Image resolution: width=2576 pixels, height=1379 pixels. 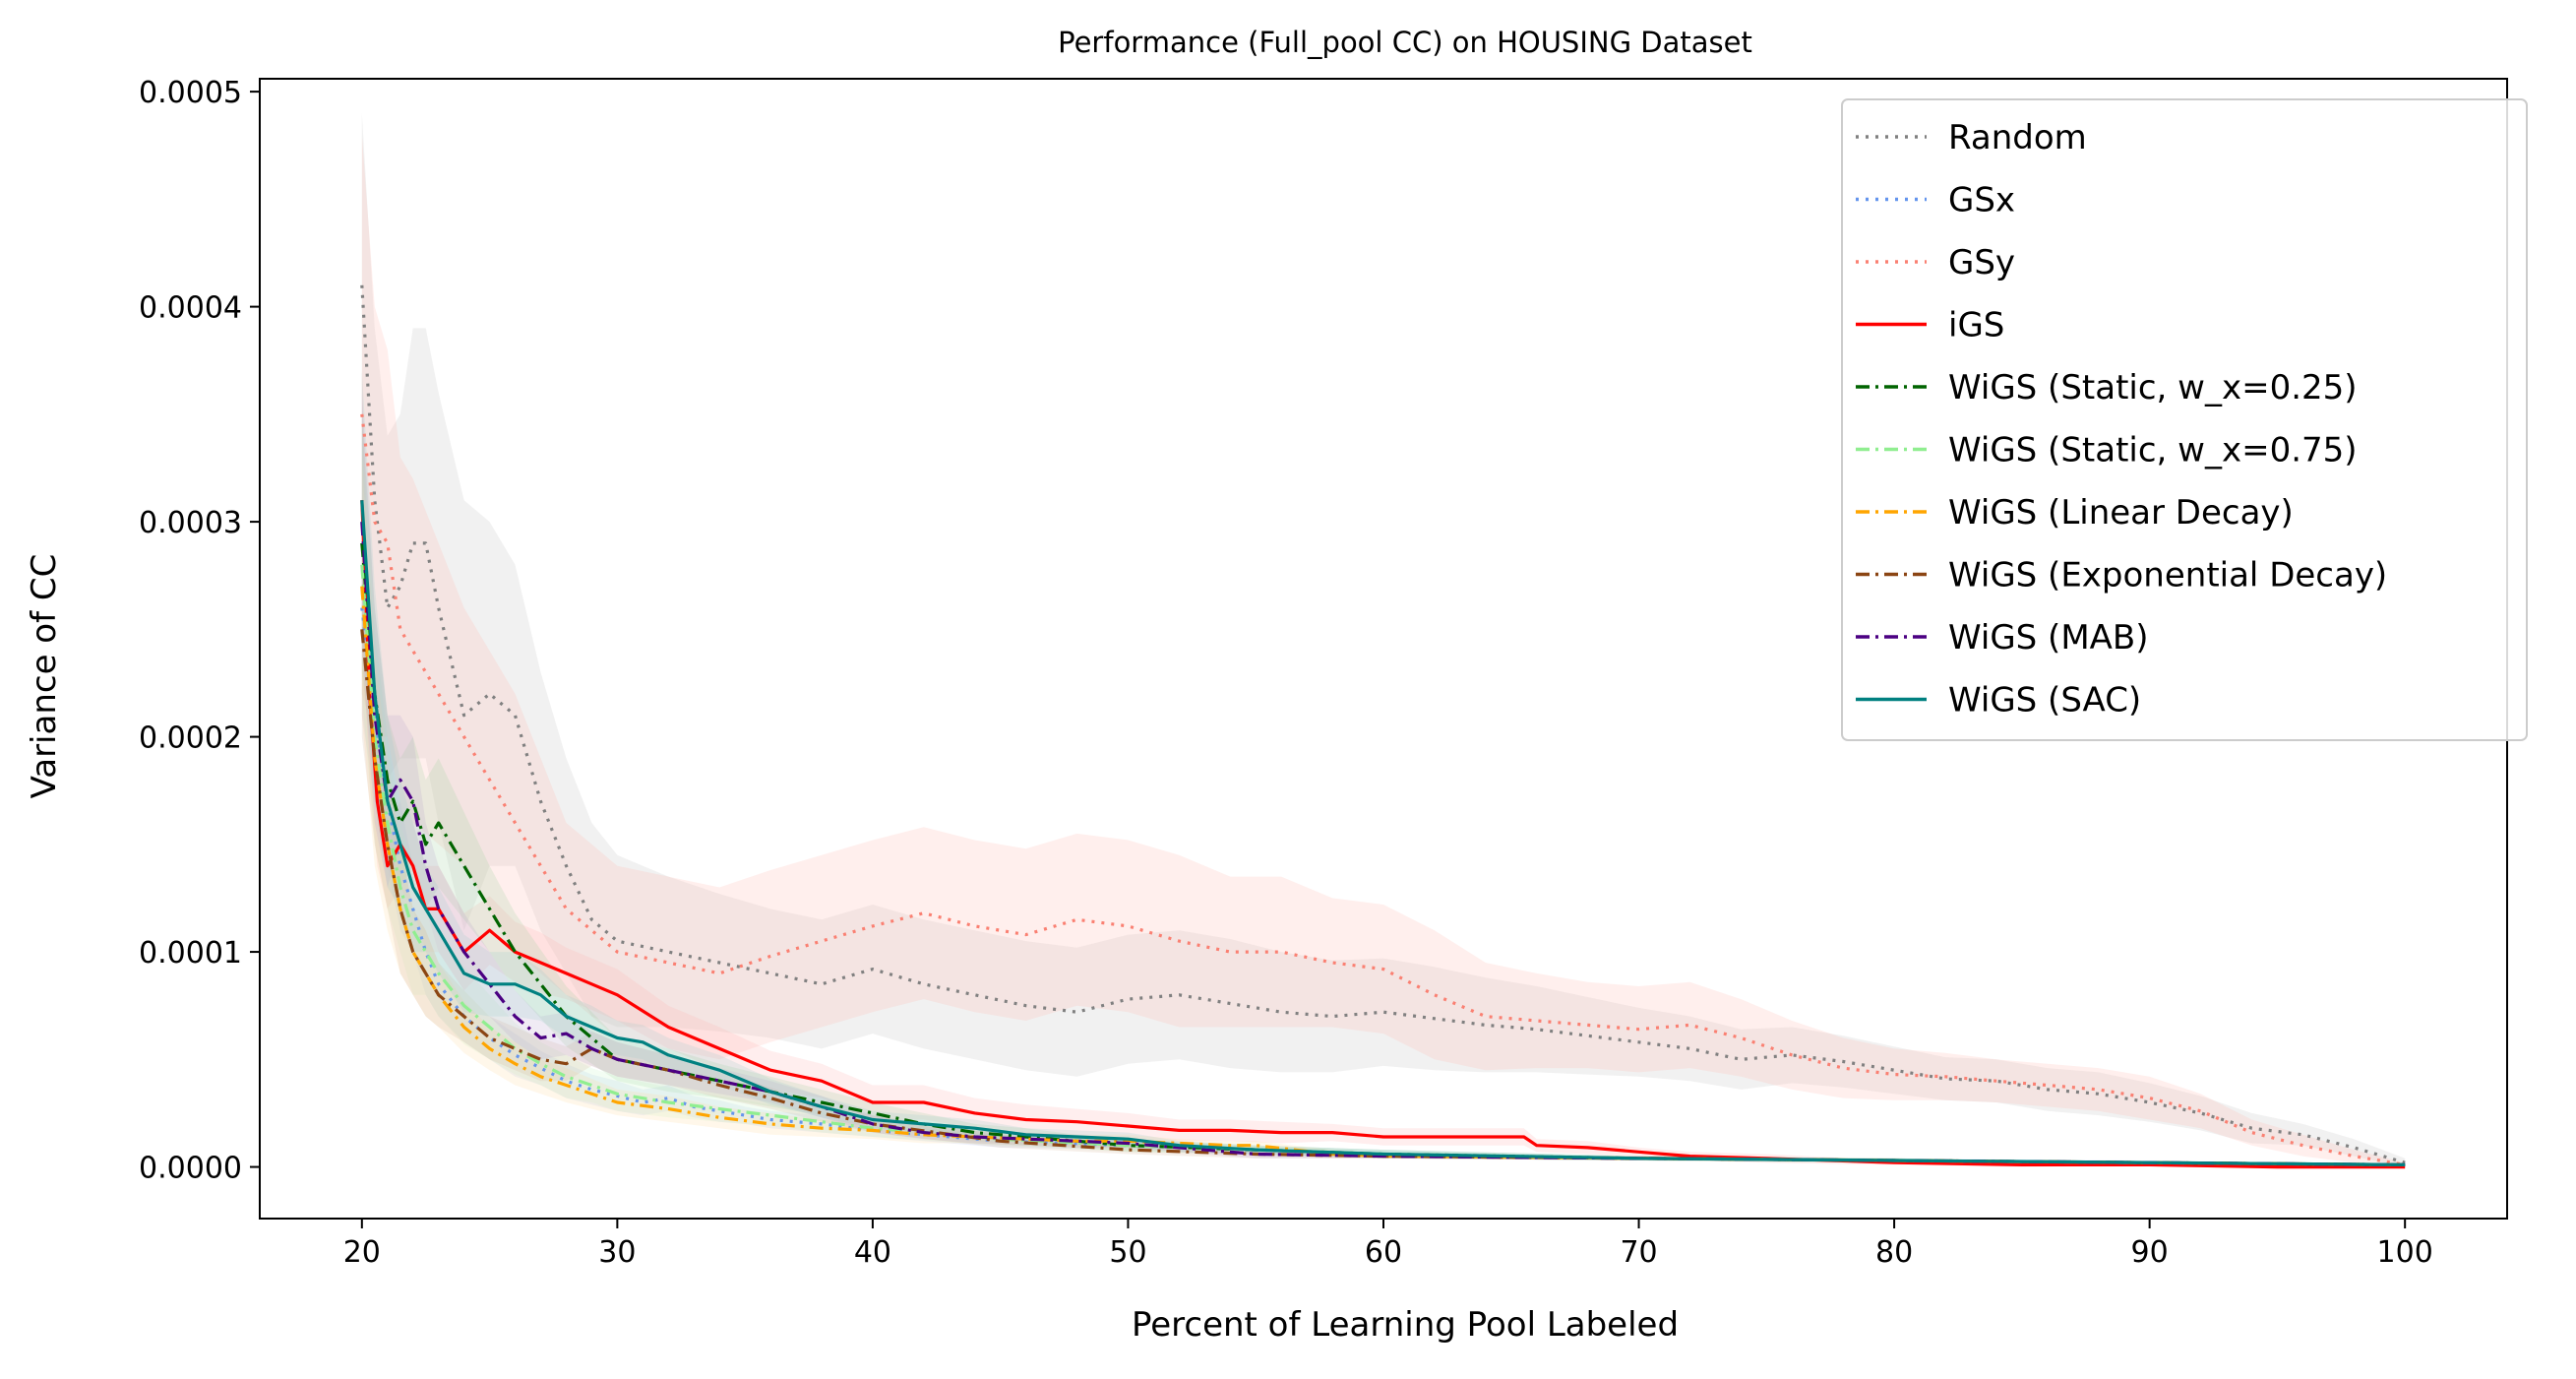 I want to click on wigs-exponential-decay-legend-label: WiGS (Exponential Decay), so click(x=2167, y=575).